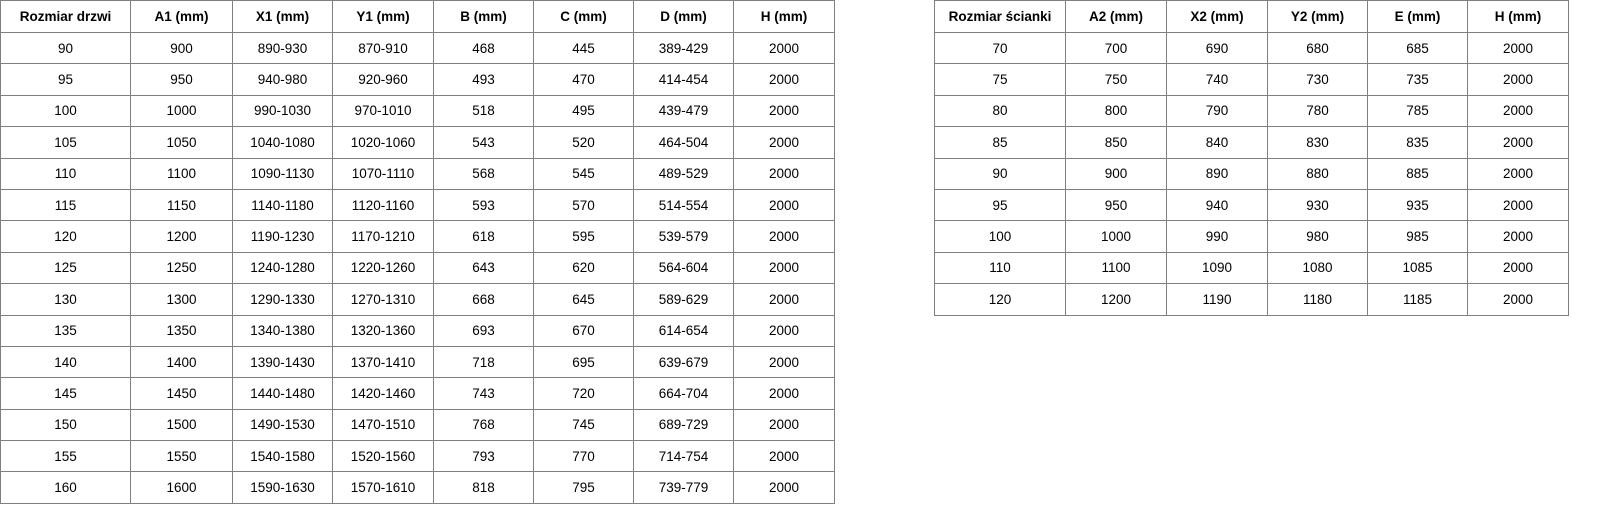 The height and width of the screenshot is (514, 1600). I want to click on table-cell: 130, so click(65, 299).